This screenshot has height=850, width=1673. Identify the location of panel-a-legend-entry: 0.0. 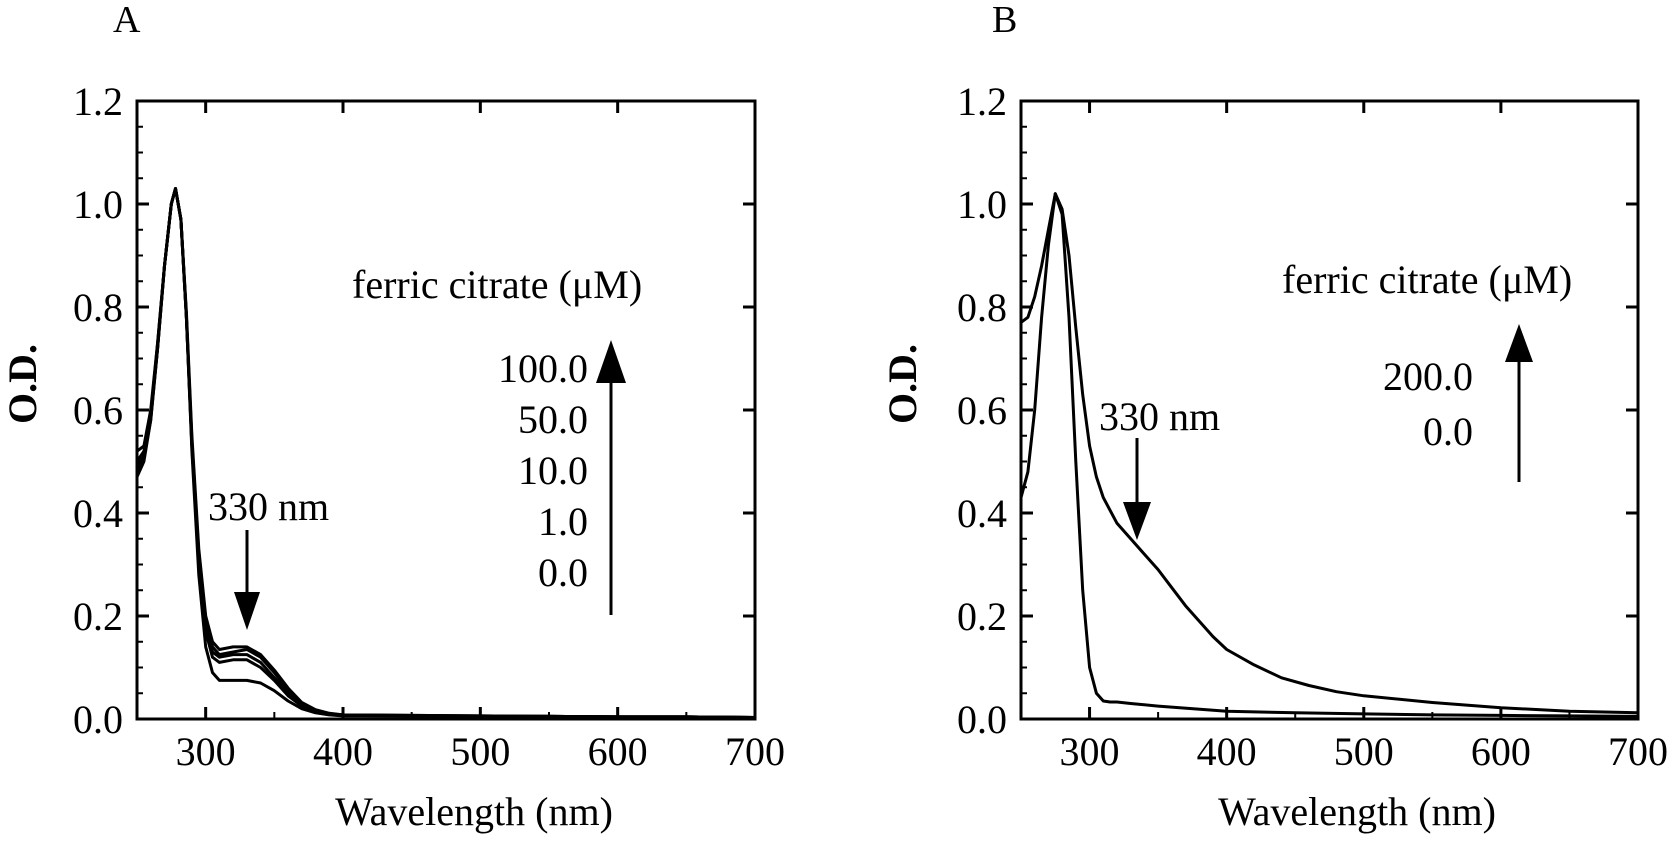
(563, 572).